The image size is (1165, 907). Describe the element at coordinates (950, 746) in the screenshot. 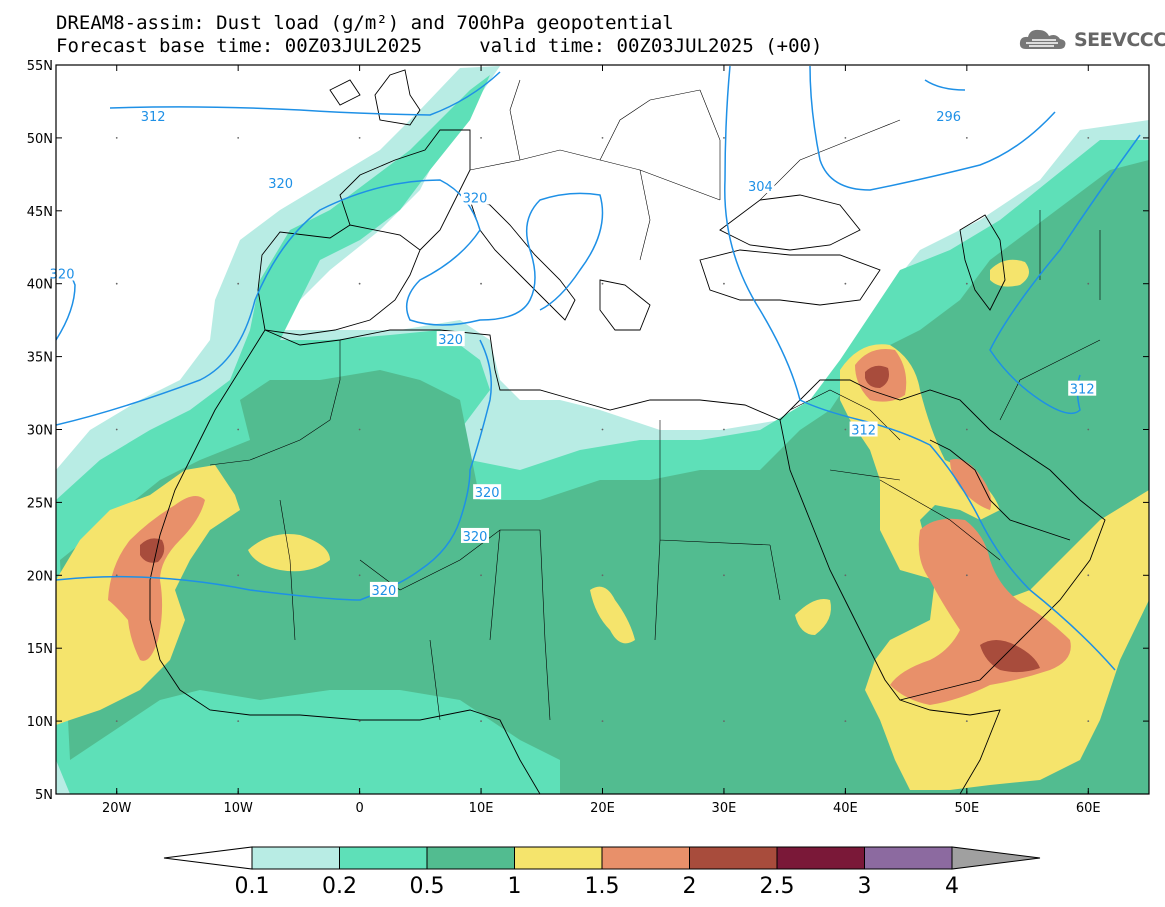

I see `coast-hornafrica` at that location.